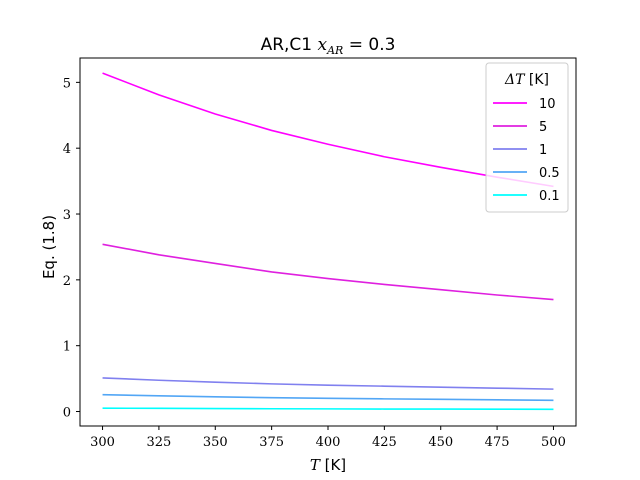 The image size is (640, 480). I want to click on x-tick-label: 375, so click(271, 442).